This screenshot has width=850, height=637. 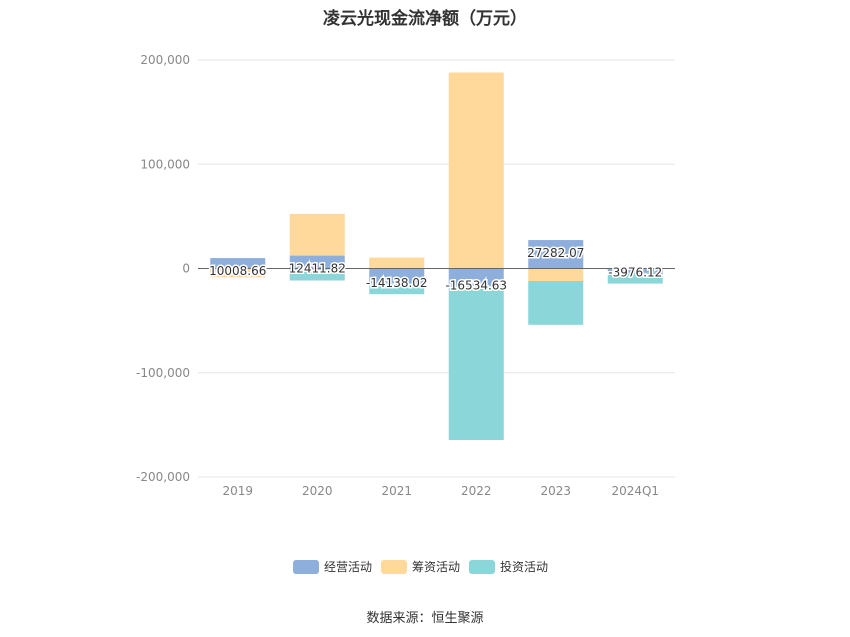 I want to click on x-tick-label: 2021, so click(x=396, y=491).